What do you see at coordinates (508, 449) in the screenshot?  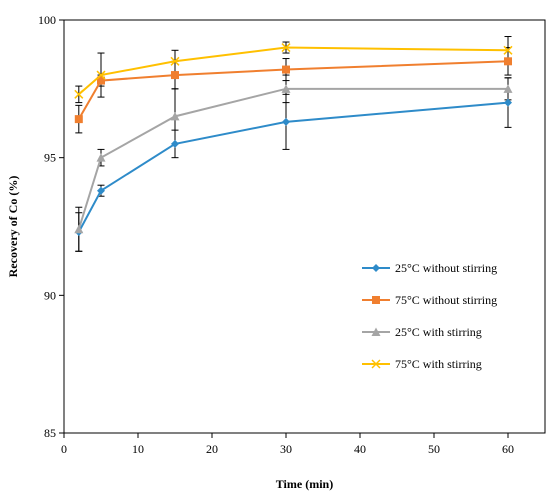 I see `x-tick-label: 60` at bounding box center [508, 449].